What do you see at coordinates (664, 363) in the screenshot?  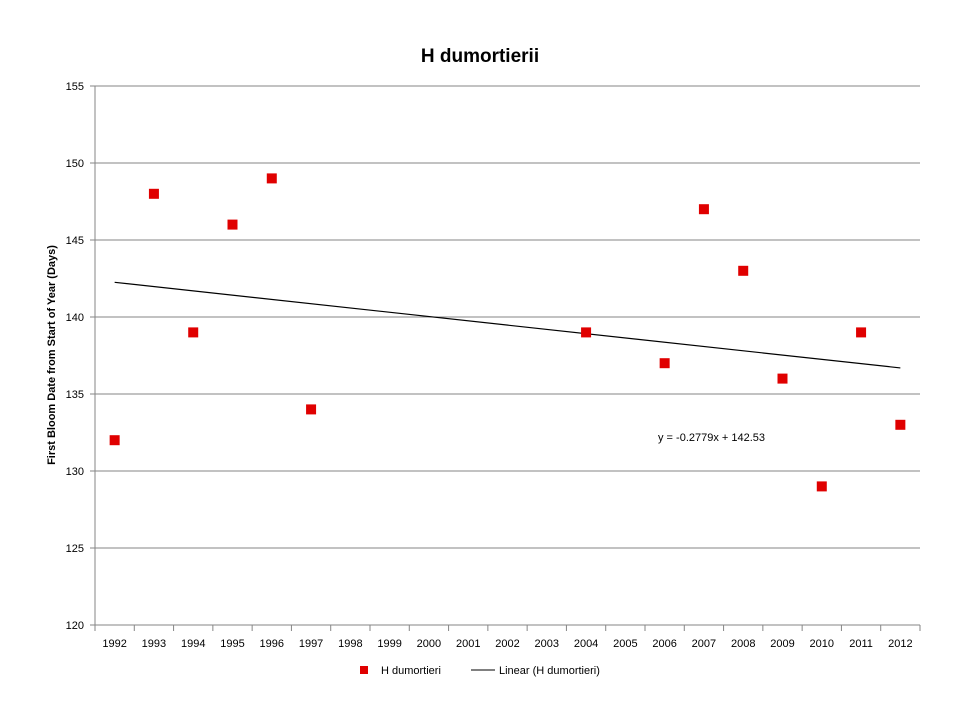 I see `data-point-2006` at bounding box center [664, 363].